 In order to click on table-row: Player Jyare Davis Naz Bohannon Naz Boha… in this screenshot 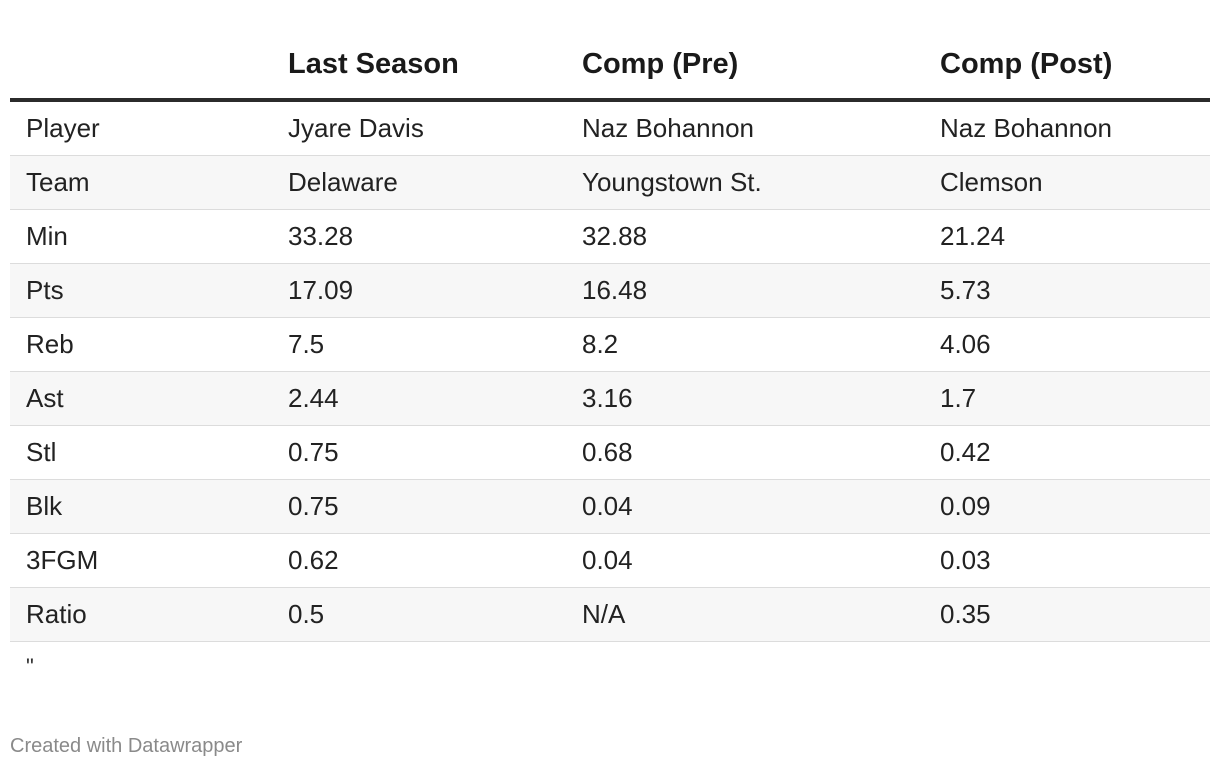, I will do `click(610, 128)`.